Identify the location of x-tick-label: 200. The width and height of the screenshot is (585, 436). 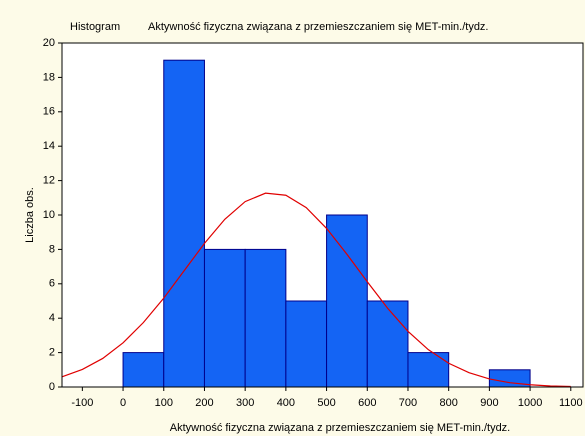
(204, 403).